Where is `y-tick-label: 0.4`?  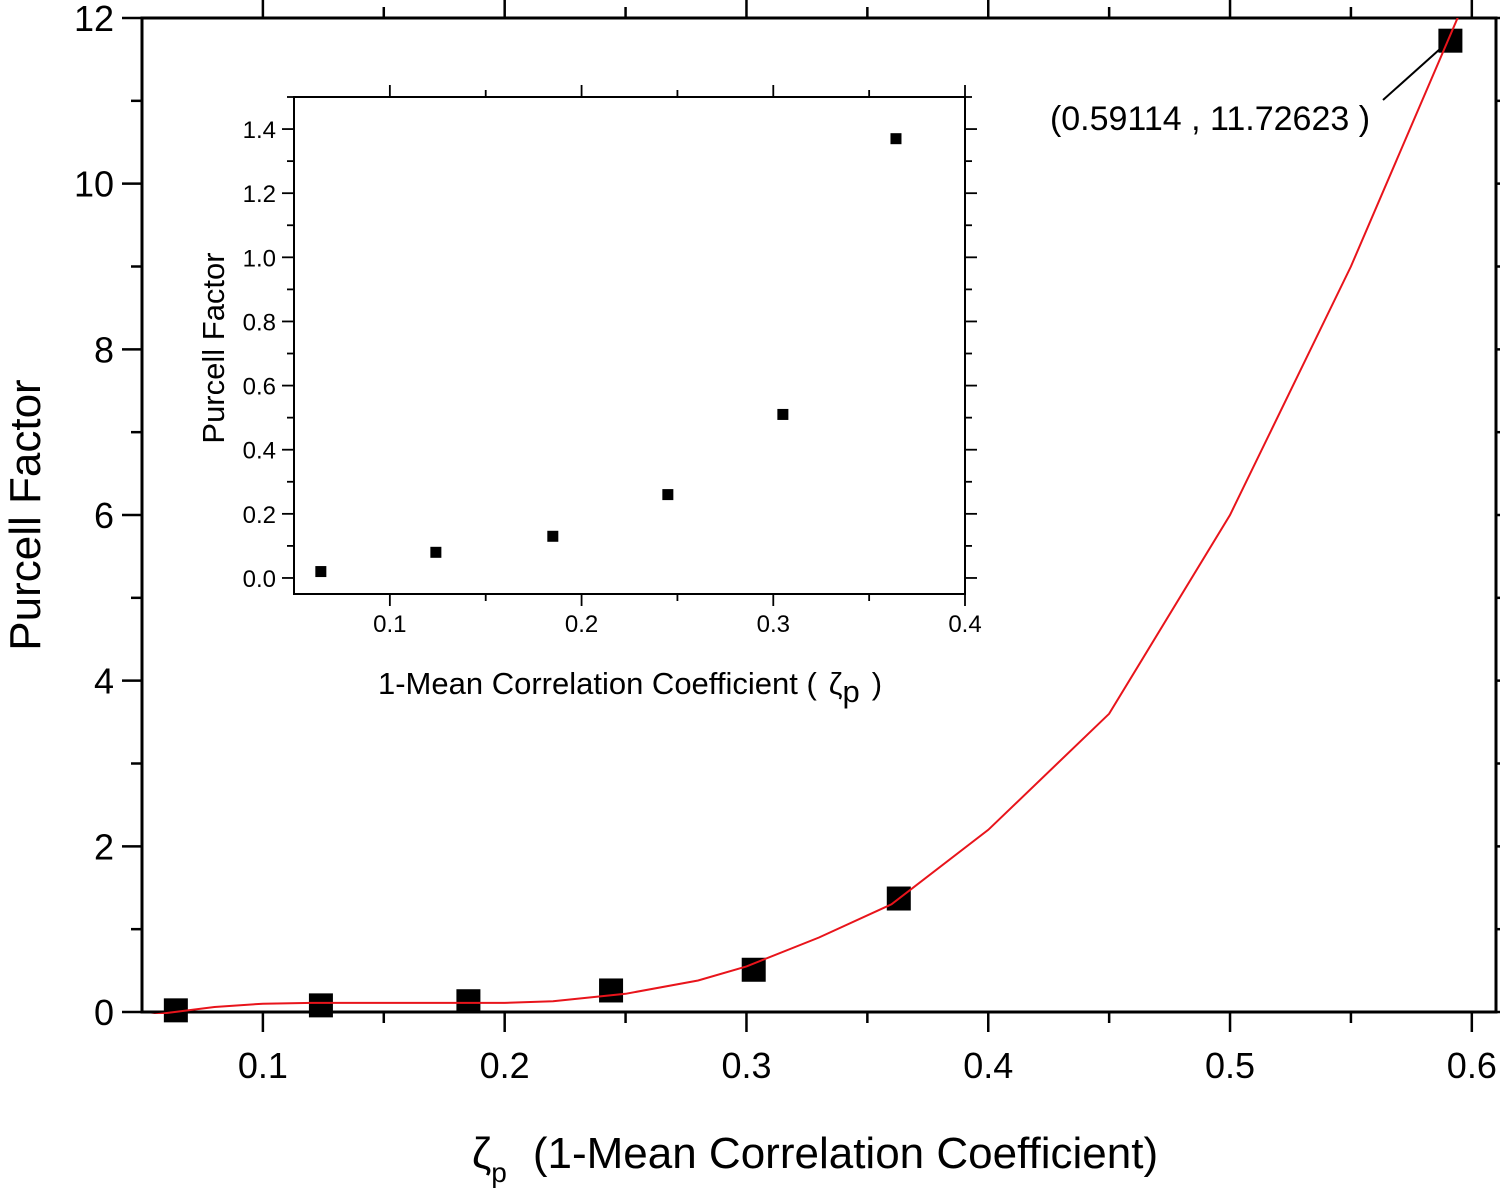 y-tick-label: 0.4 is located at coordinates (259, 451).